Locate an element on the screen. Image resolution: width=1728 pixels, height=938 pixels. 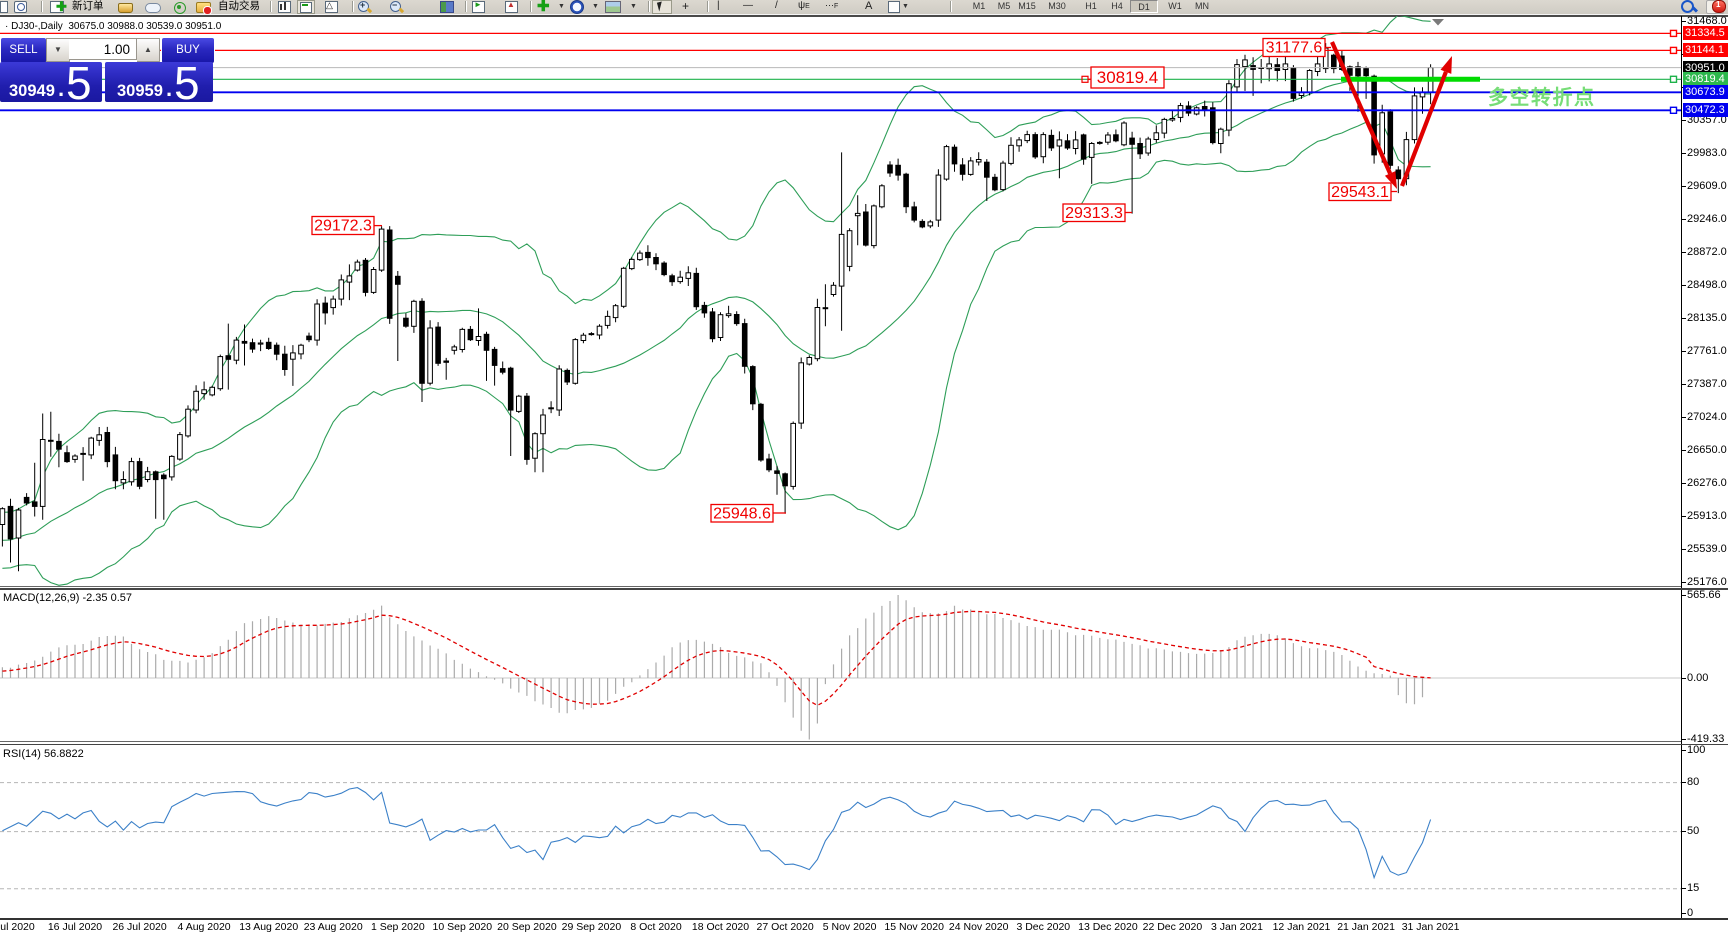
svg-text: 25948.6 is located at coordinates (742, 513).